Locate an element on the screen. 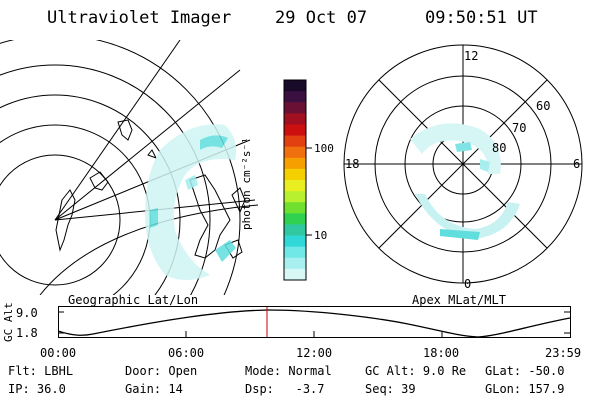 Image resolution: width=600 pixels, height=400 pixels. lat-label-70: 70 is located at coordinates (519, 128).